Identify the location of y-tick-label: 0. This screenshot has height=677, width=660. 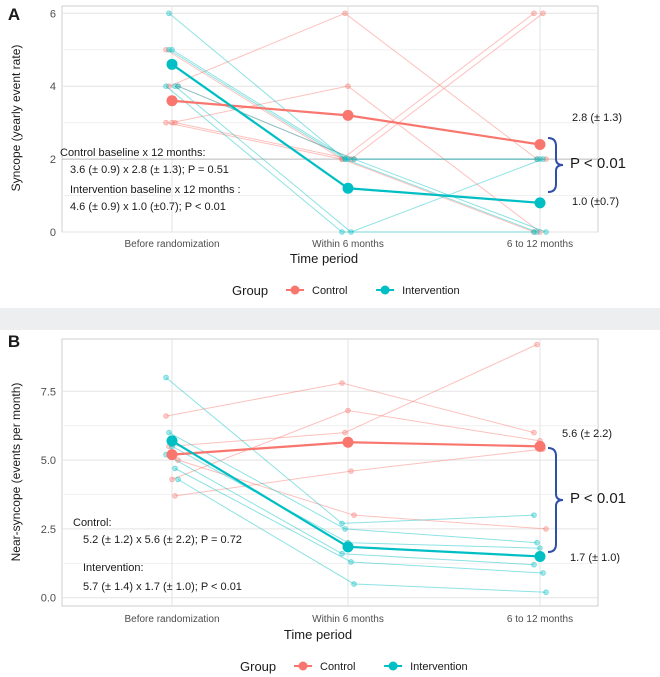
(53, 233).